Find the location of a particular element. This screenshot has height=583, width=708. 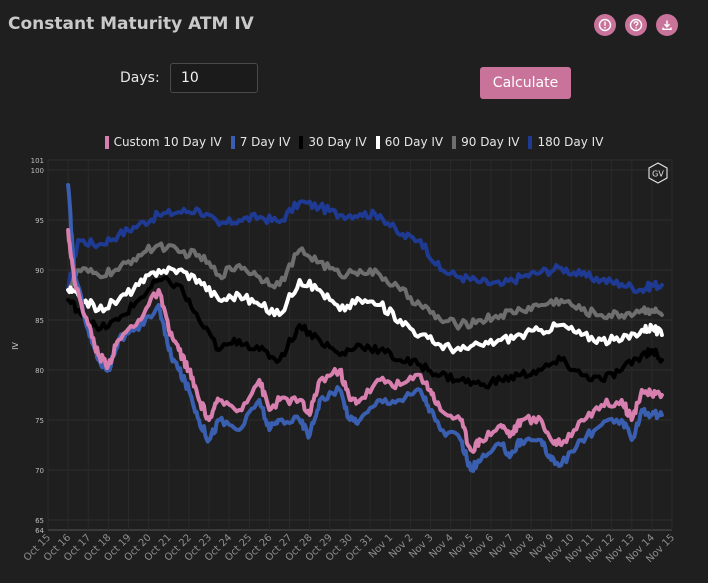

y-axis-ticks: 64 65 70 75 80 85 90 95 100 101 is located at coordinates (38, 346).